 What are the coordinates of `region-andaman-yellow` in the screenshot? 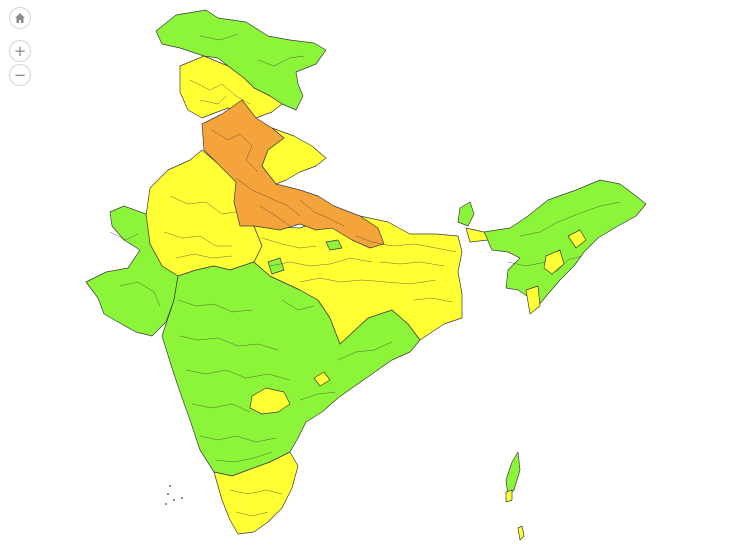 It's located at (509, 496).